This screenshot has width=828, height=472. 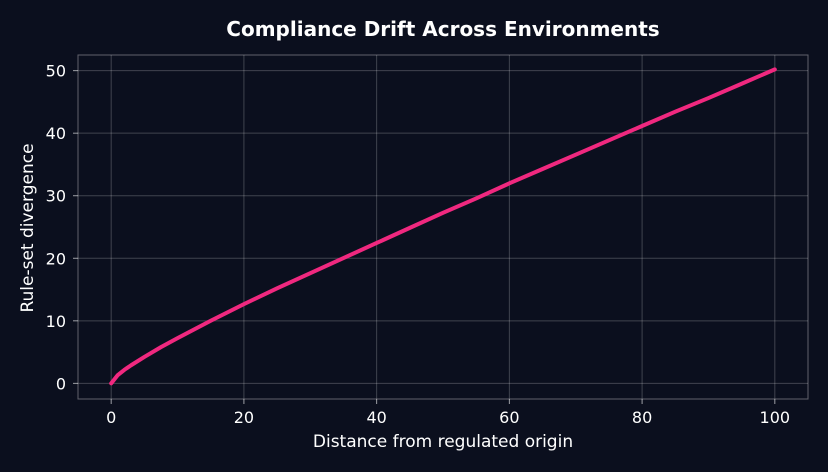 I want to click on y-tick-label: 50, so click(x=56, y=71).